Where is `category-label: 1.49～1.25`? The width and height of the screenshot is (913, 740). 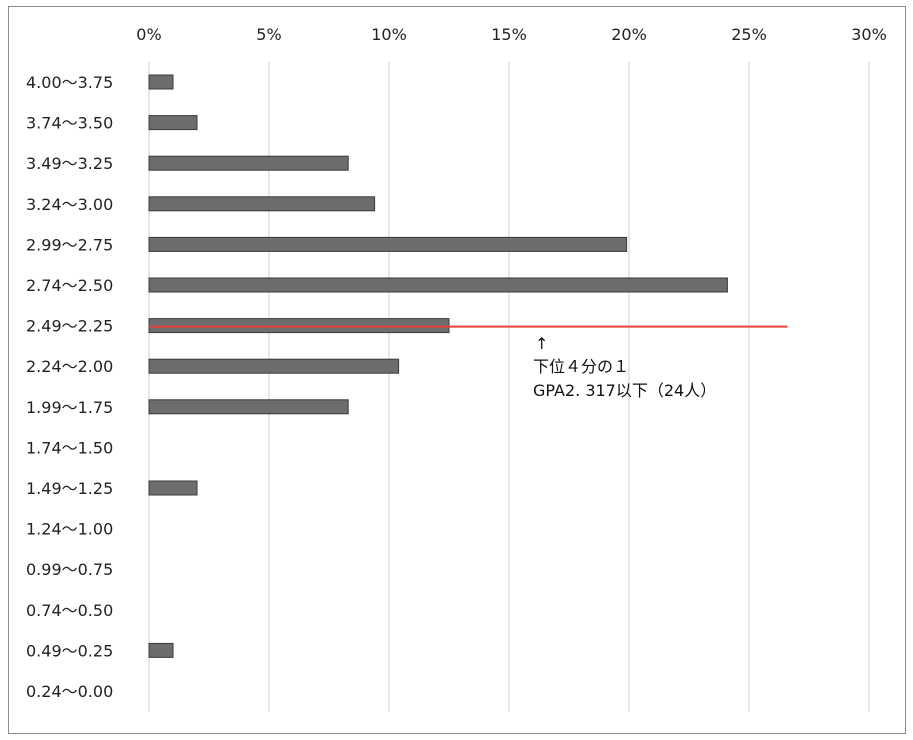 category-label: 1.49～1.25 is located at coordinates (69, 488).